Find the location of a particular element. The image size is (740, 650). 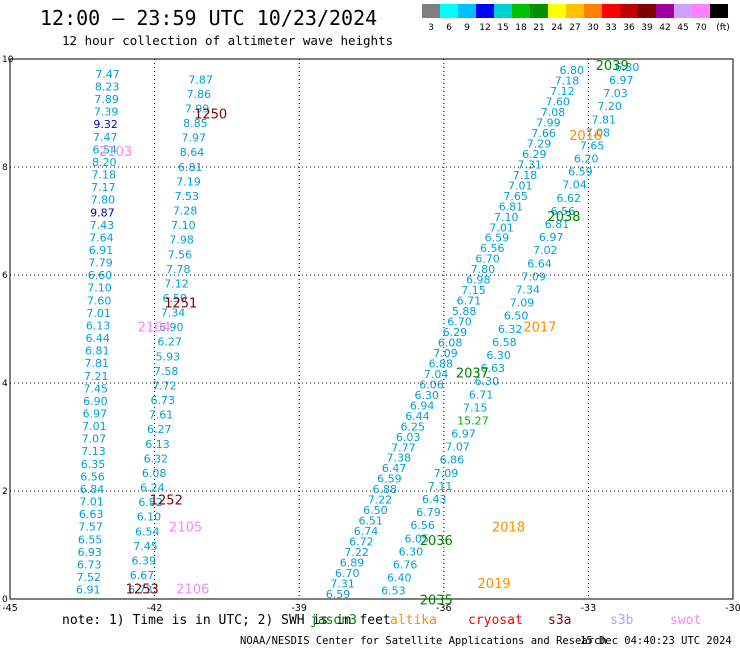

wave-height-value: 6.64 is located at coordinates (539, 263).